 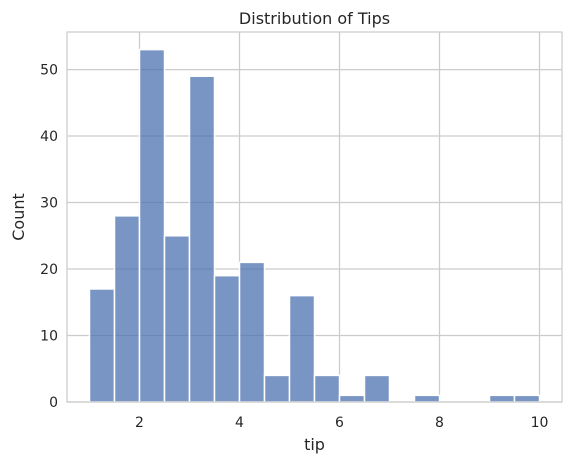 What do you see at coordinates (314, 444) in the screenshot?
I see `x-axis-label: tip` at bounding box center [314, 444].